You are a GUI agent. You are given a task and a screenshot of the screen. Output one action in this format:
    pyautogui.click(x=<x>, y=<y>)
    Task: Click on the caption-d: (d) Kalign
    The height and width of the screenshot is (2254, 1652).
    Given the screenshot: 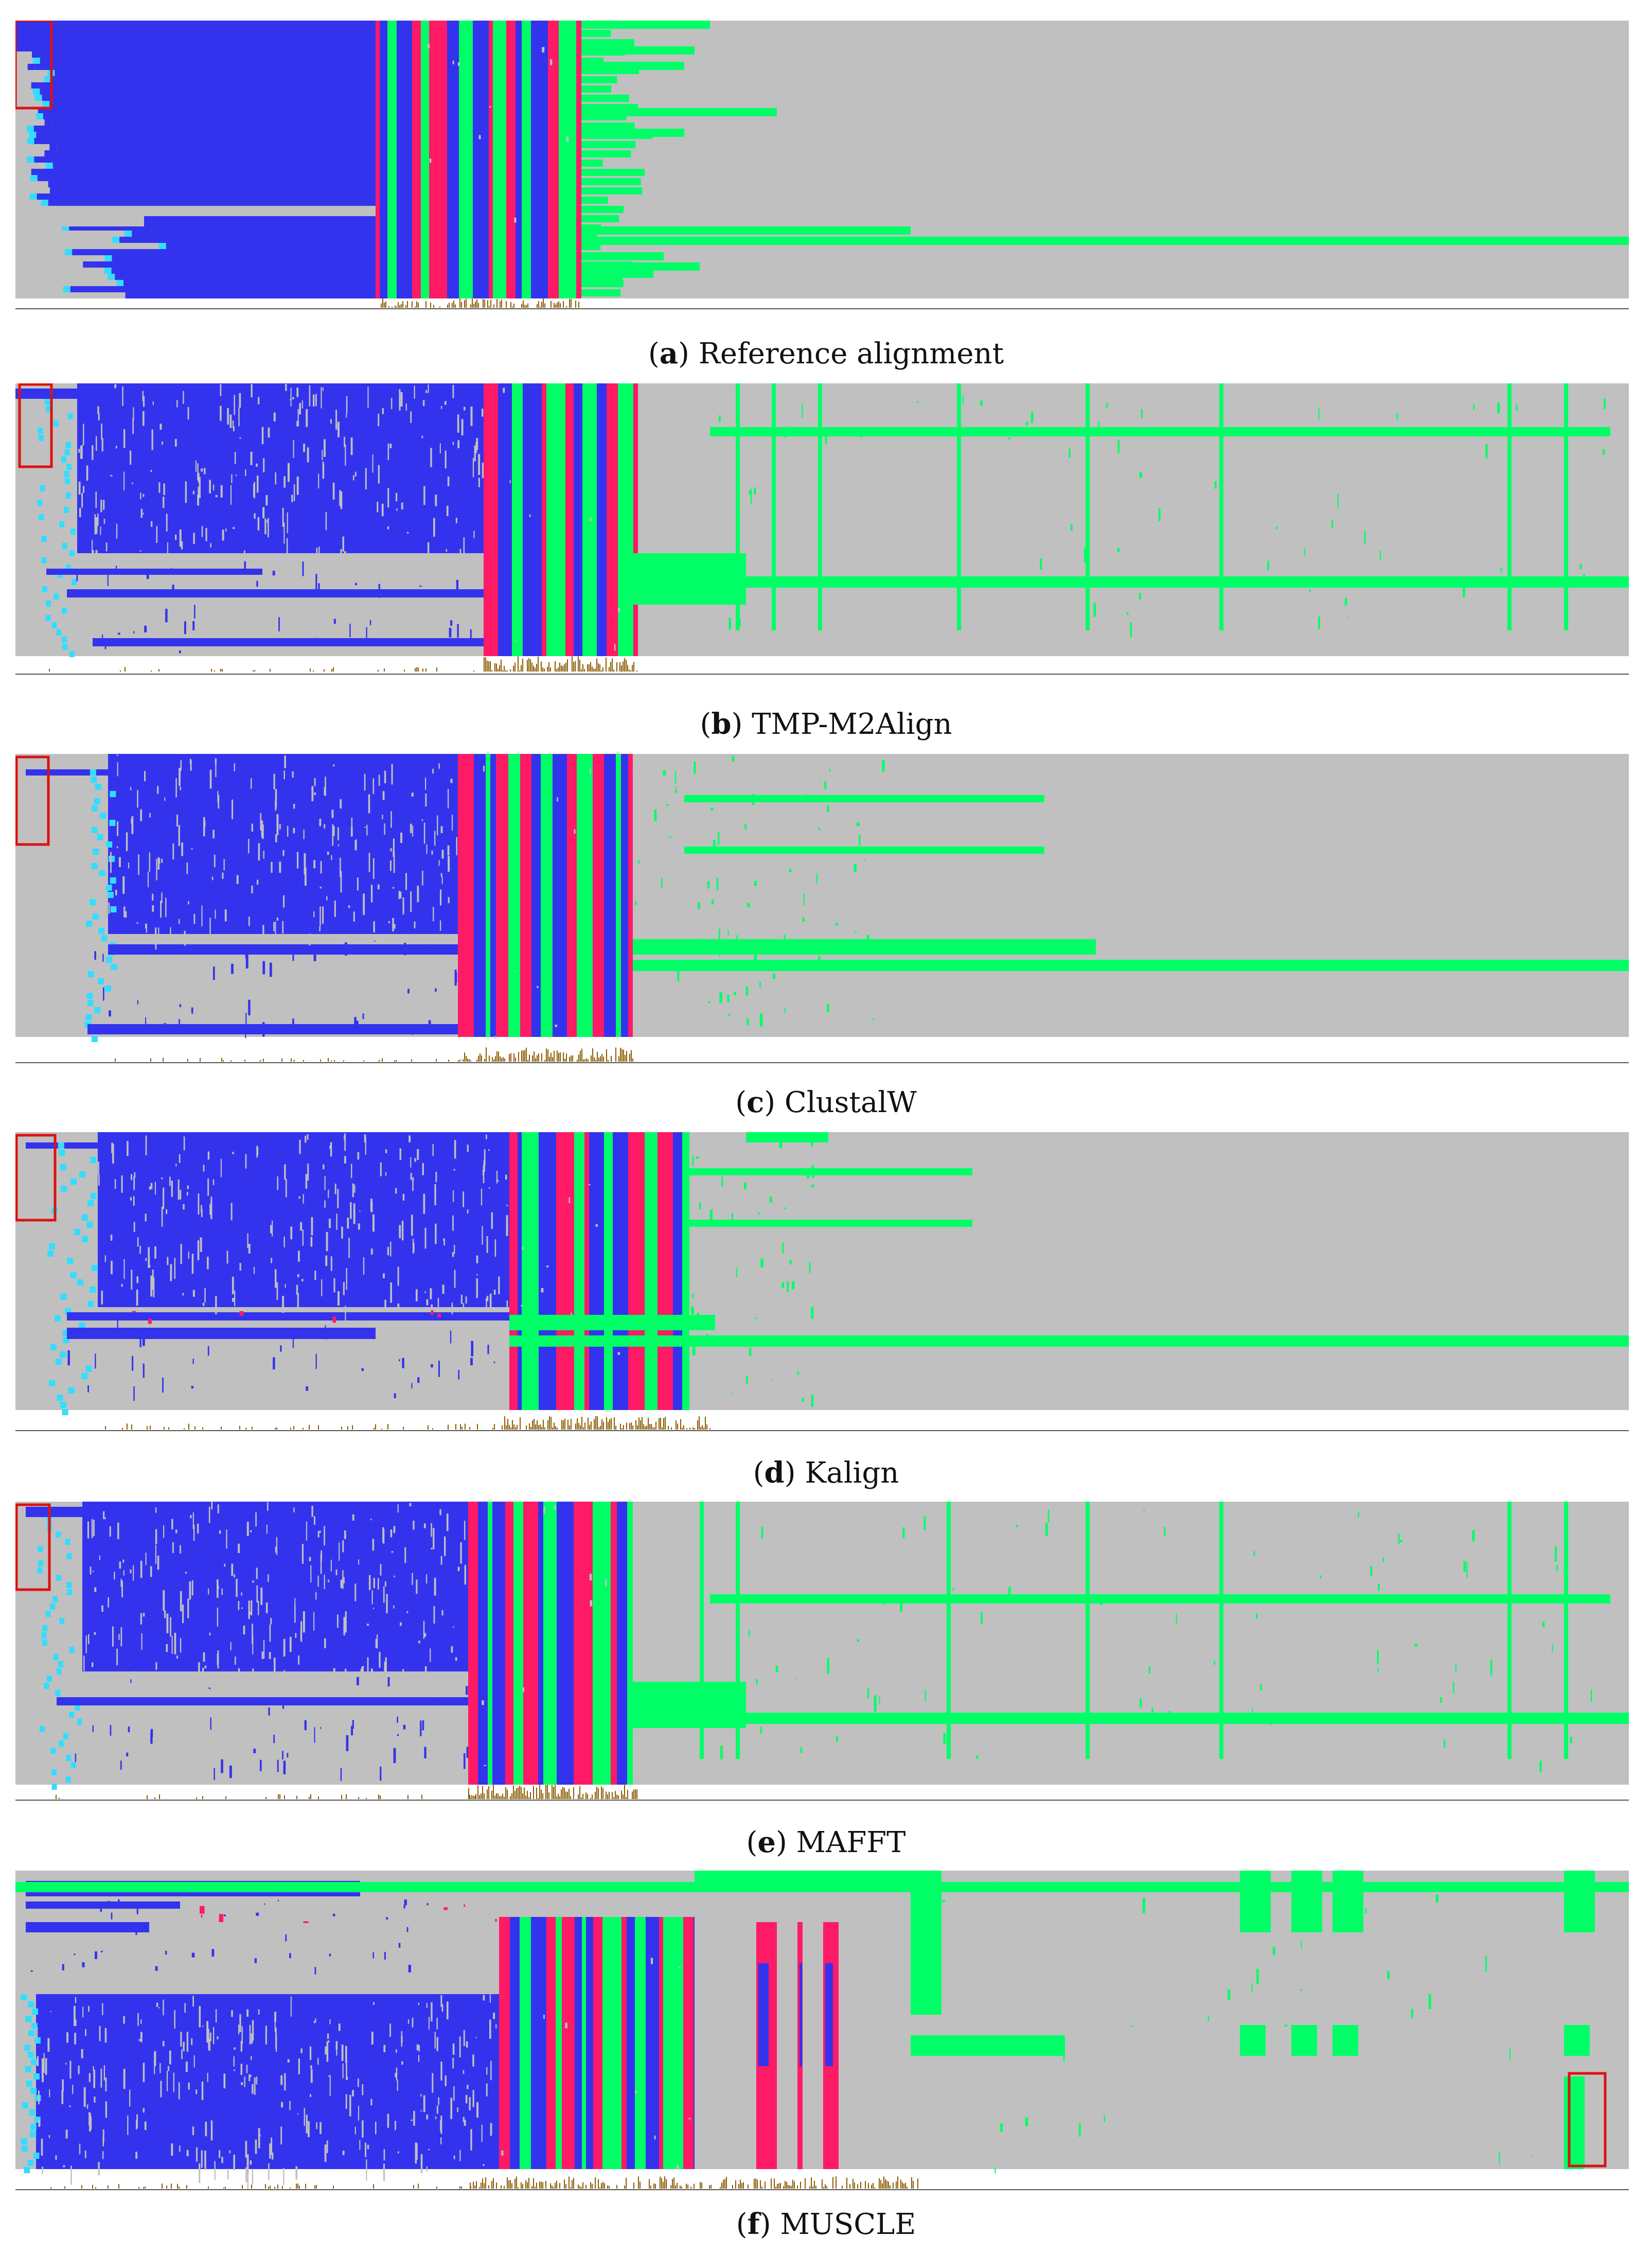 What is the action you would take?
    pyautogui.click(x=826, y=1473)
    